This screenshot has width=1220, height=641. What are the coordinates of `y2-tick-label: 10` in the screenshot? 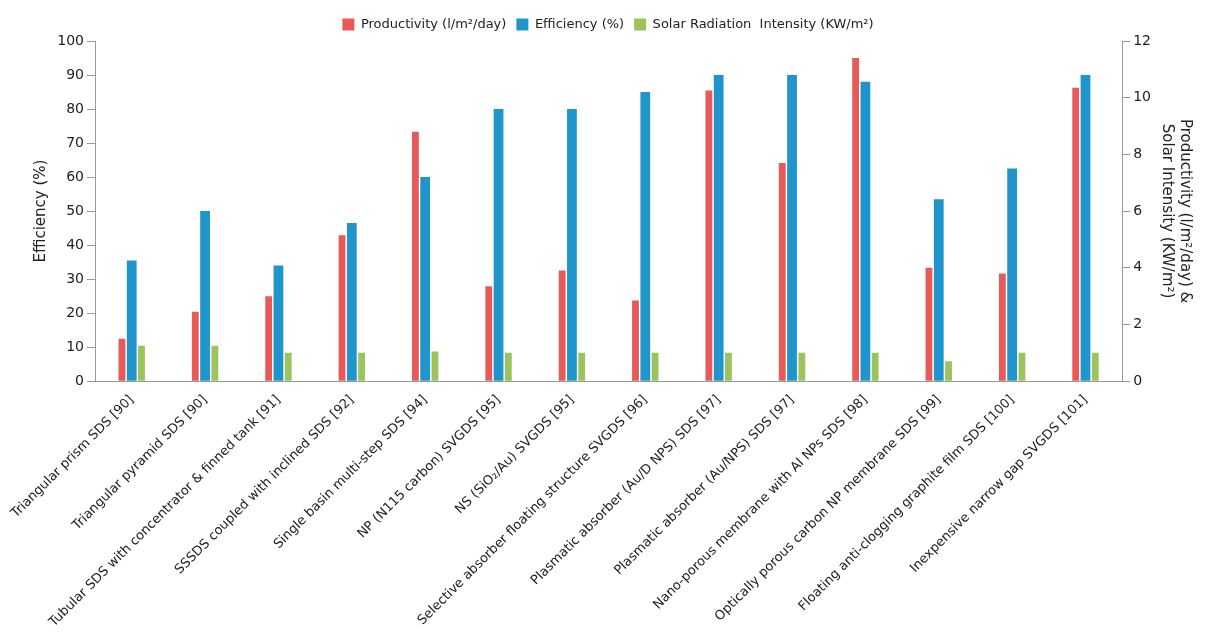 It's located at (1142, 96).